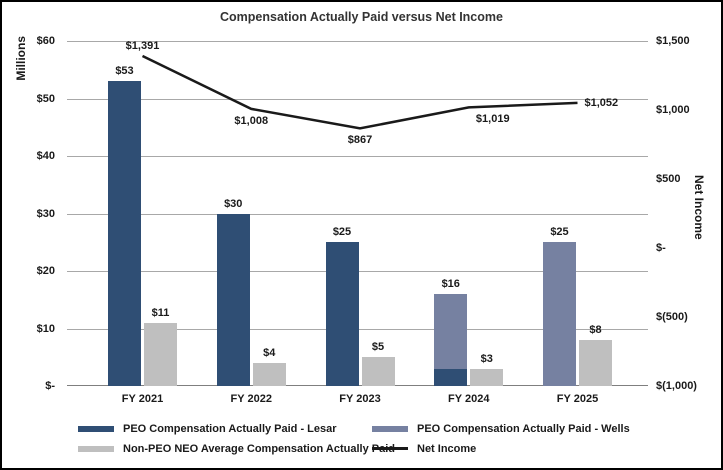 Image resolution: width=723 pixels, height=470 pixels. I want to click on bar-value-label: $16, so click(450, 284).